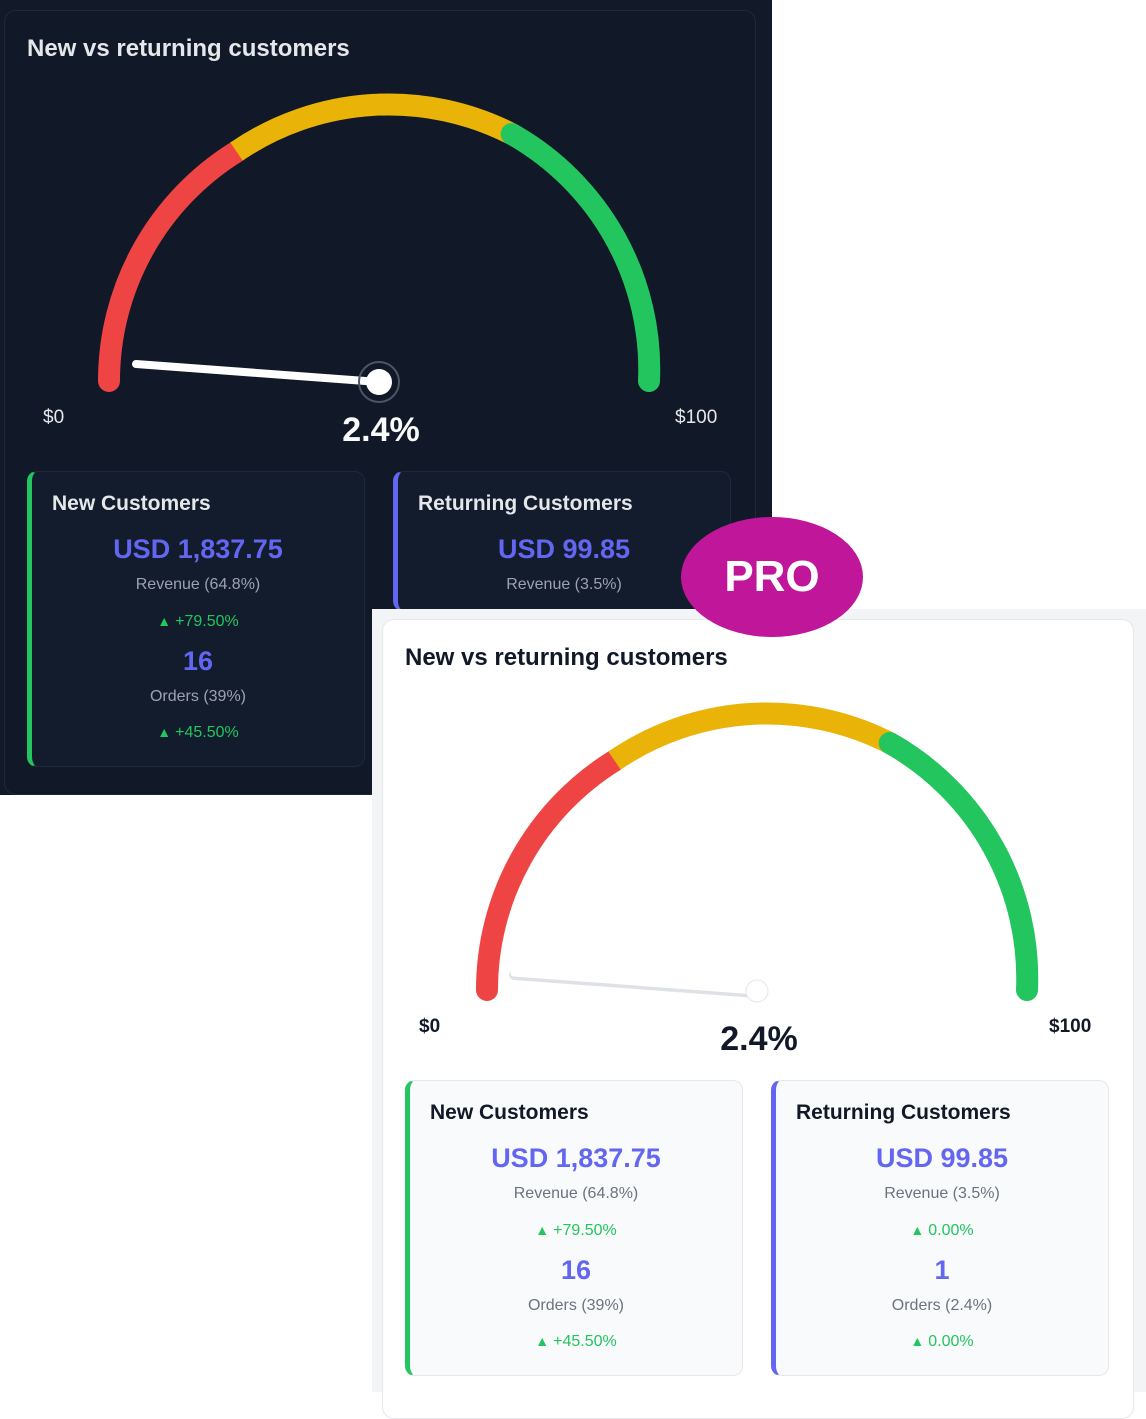  What do you see at coordinates (951, 1341) in the screenshot?
I see `returning-orders-change-text: 0.00%` at bounding box center [951, 1341].